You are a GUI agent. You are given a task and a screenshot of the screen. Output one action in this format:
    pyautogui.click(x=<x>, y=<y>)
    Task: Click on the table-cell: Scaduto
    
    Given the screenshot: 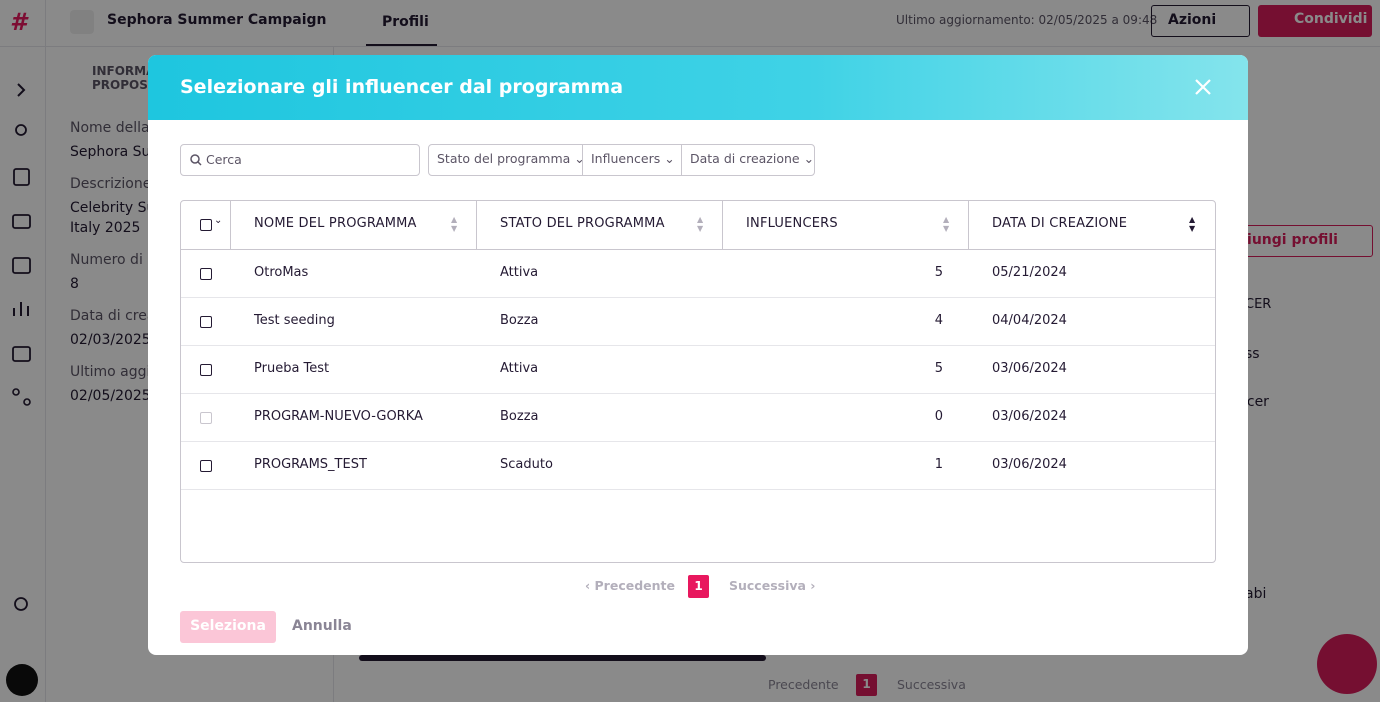 What is the action you would take?
    pyautogui.click(x=526, y=464)
    